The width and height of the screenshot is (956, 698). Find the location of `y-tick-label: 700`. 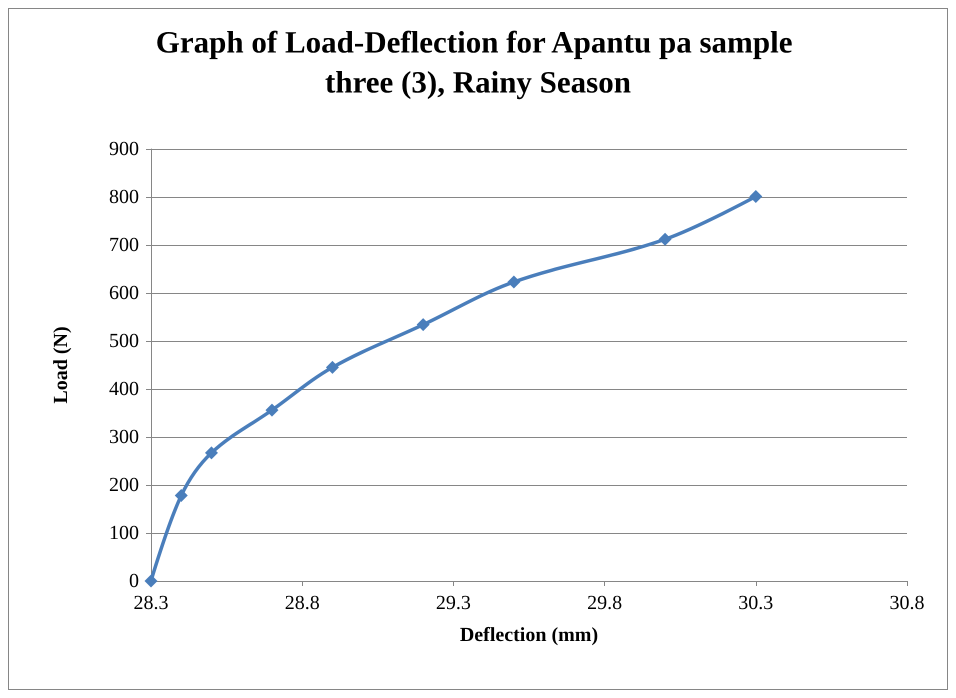

y-tick-label: 700 is located at coordinates (124, 245).